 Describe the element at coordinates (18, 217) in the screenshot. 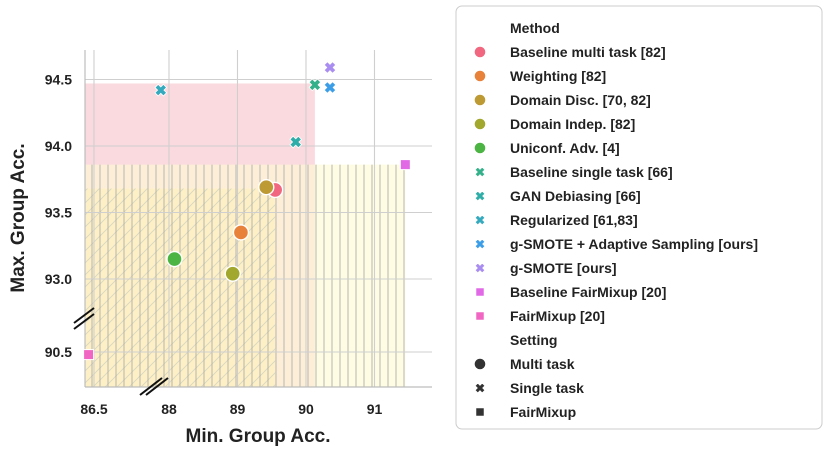

I see `y-axis-title: Max. Group Acc.` at that location.